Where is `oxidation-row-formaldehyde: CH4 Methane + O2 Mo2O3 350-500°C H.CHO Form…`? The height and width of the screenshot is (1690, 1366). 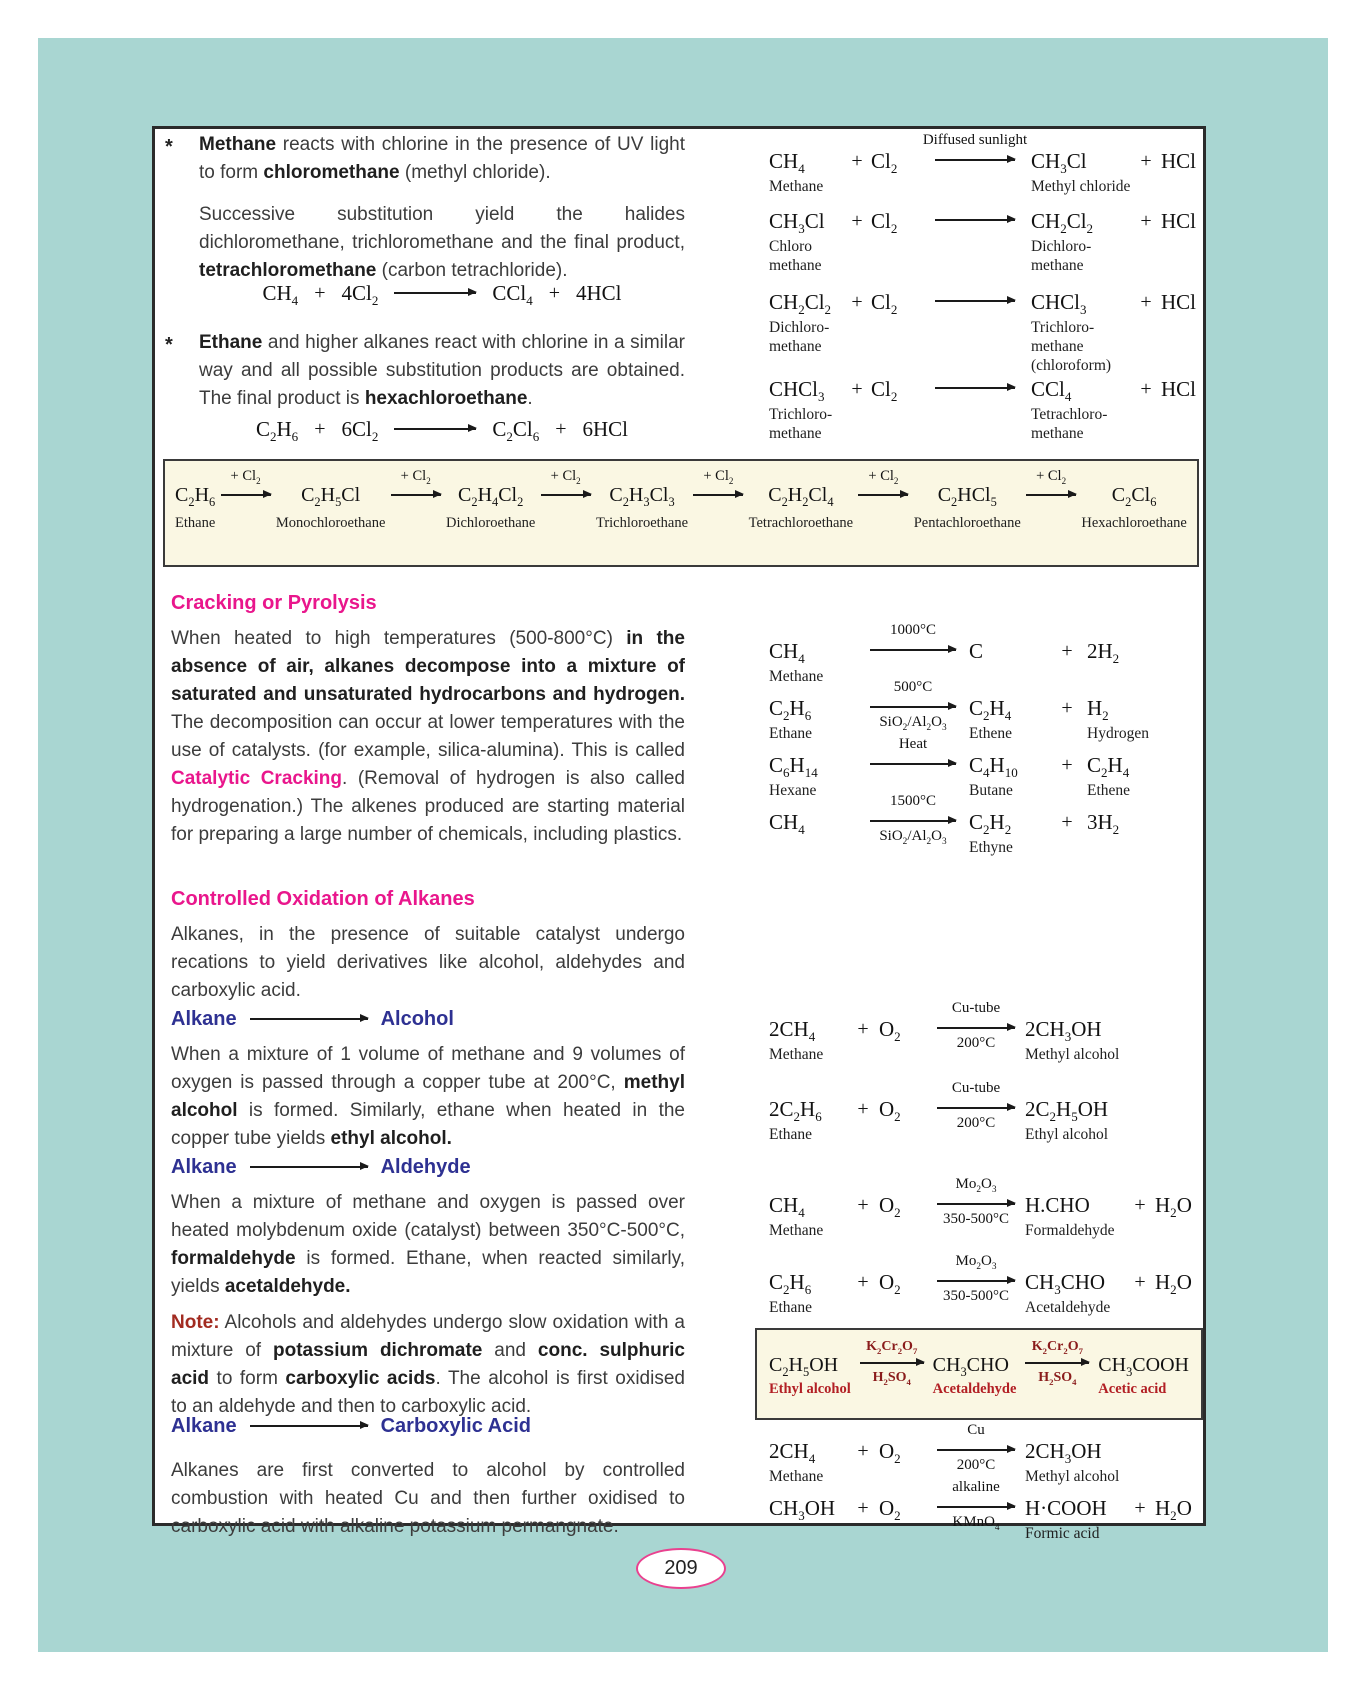 oxidation-row-formaldehyde: CH4 Methane + O2 Mo2O3 350-500°C H.CHO Form… is located at coordinates (989, 1207).